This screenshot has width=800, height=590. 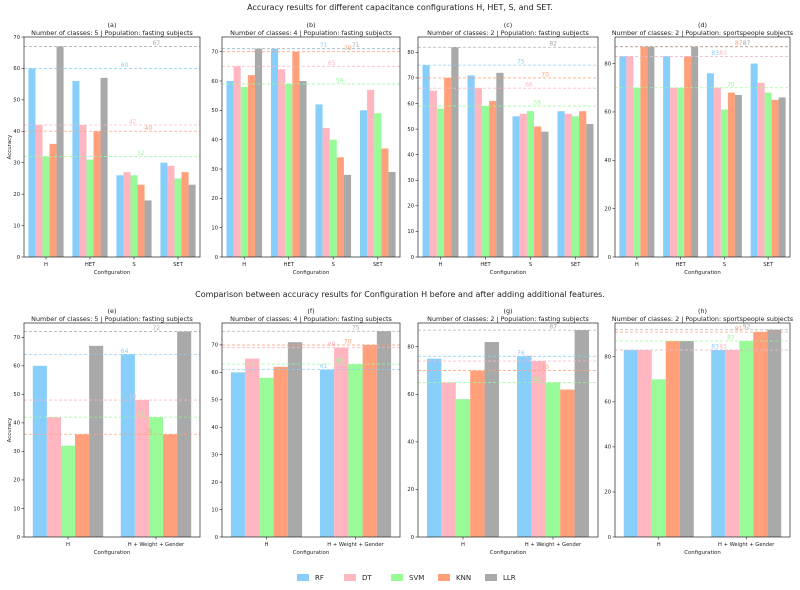 What do you see at coordinates (553, 327) in the screenshot?
I see `ref-label-llr: 87` at bounding box center [553, 327].